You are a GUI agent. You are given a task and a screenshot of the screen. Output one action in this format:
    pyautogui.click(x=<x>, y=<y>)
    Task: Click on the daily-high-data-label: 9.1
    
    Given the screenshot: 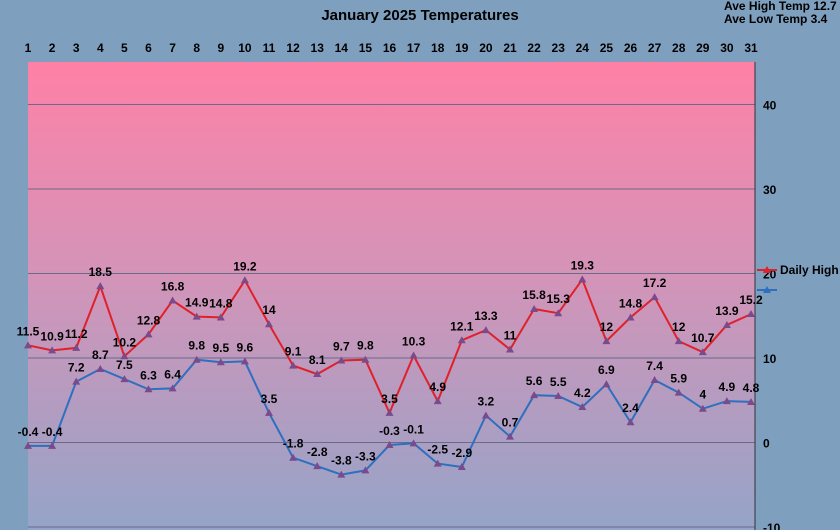 What is the action you would take?
    pyautogui.click(x=293, y=352)
    